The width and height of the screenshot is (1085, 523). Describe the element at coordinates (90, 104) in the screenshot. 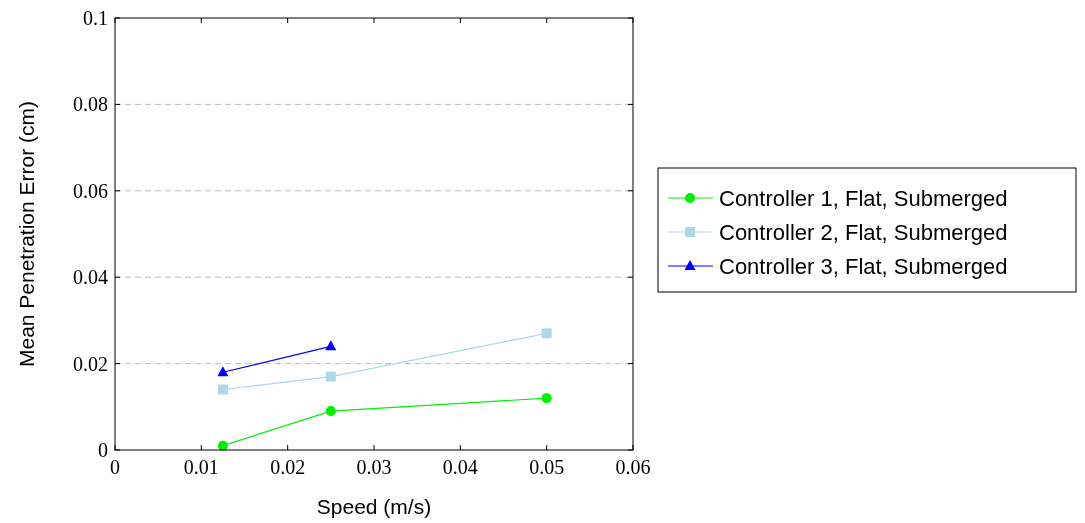

I see `y-tick-label: 0.08` at that location.